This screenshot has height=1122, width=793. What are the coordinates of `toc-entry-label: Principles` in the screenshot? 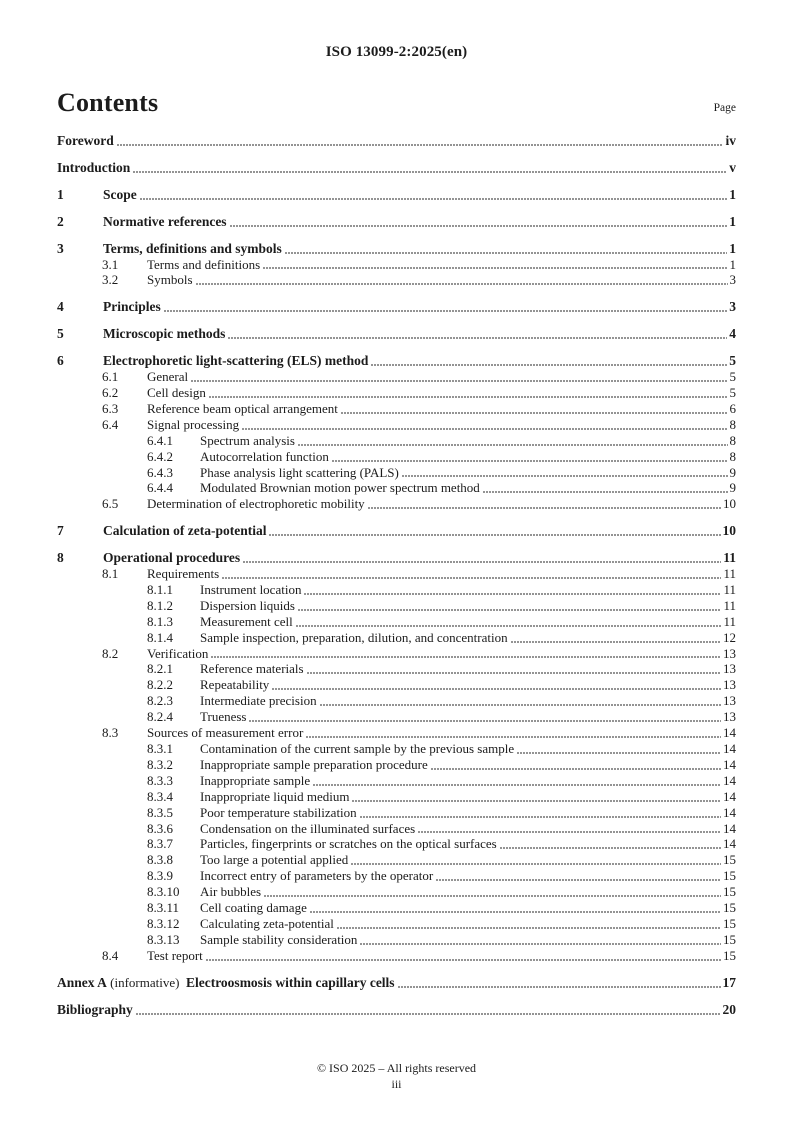 It's located at (132, 307).